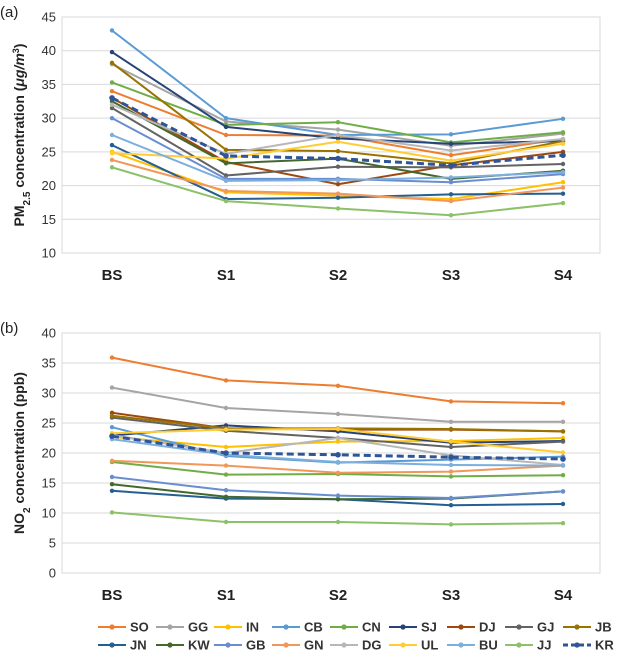  Describe the element at coordinates (338, 275) in the screenshot. I see `x-tick-label: S2` at that location.